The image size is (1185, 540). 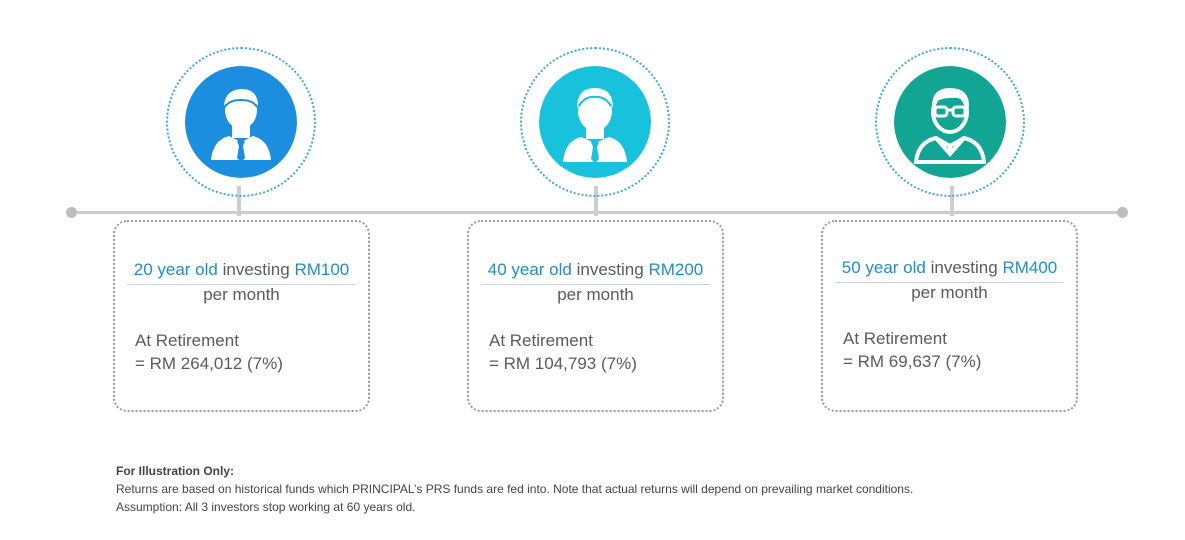 I want to click on retirement-value: = RM 69,637 (7%), so click(x=912, y=361).